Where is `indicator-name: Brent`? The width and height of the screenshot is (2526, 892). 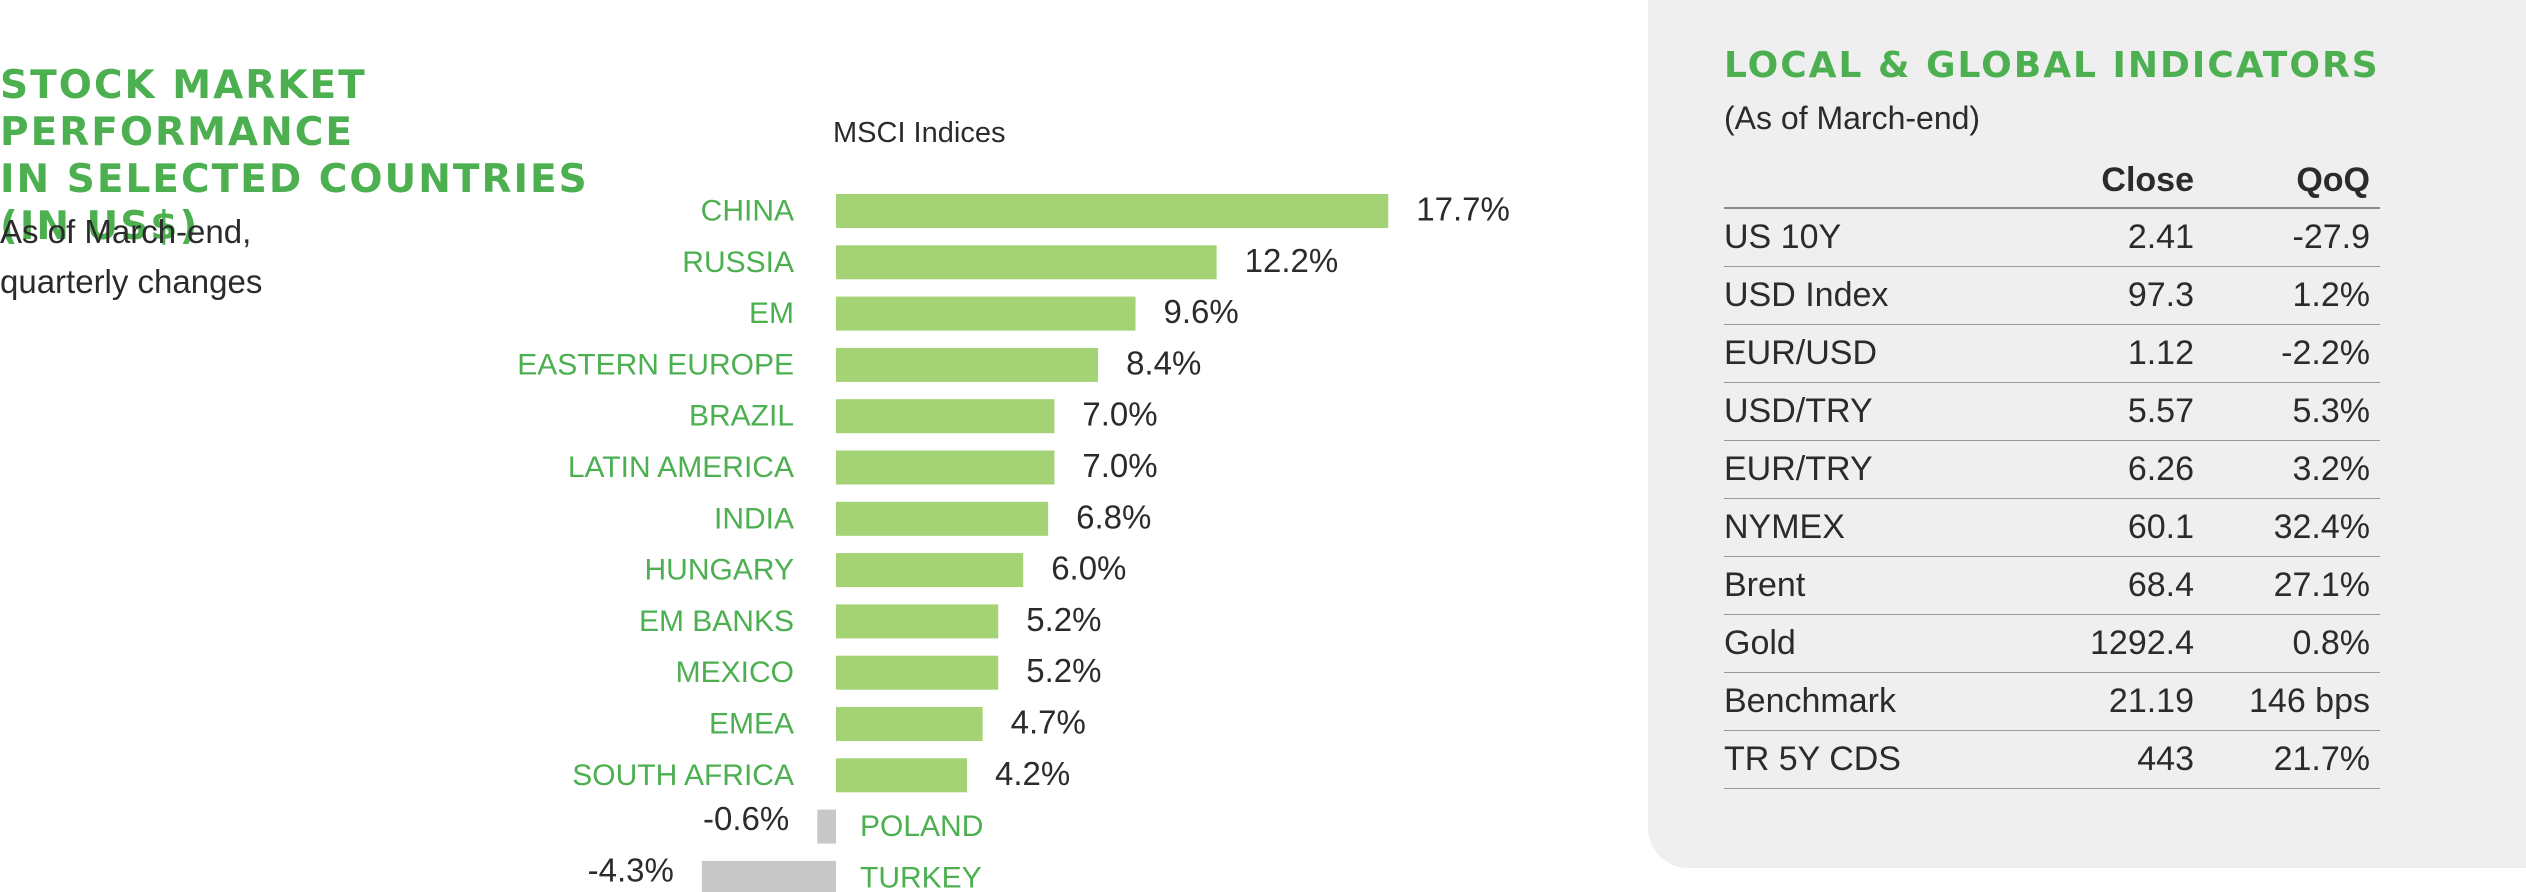
indicator-name: Brent is located at coordinates (1869, 585).